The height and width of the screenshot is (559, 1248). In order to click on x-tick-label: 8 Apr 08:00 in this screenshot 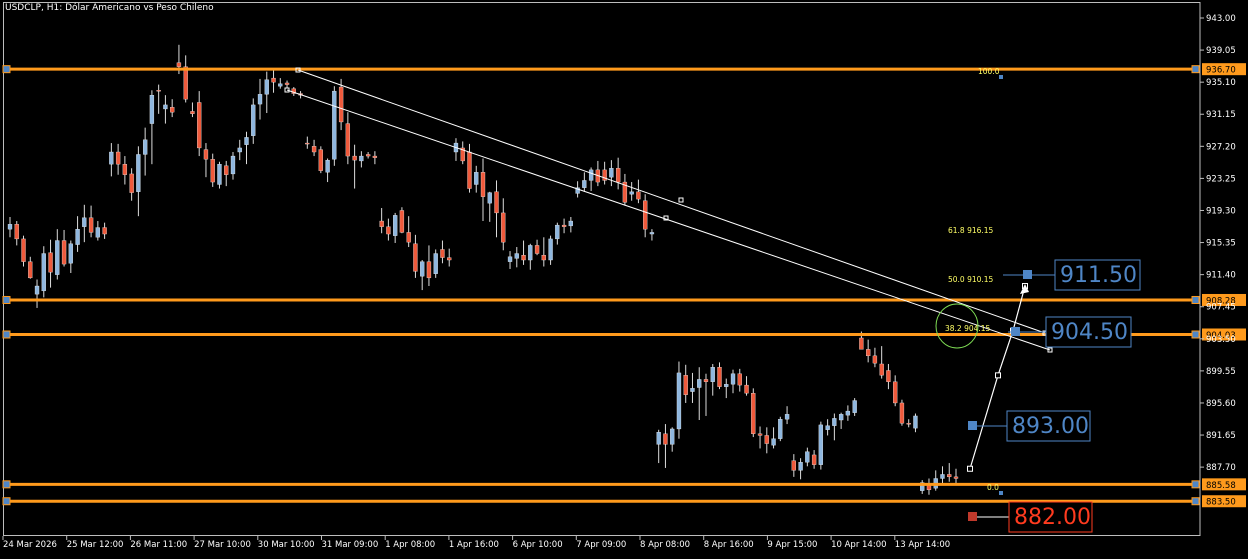, I will do `click(665, 545)`.